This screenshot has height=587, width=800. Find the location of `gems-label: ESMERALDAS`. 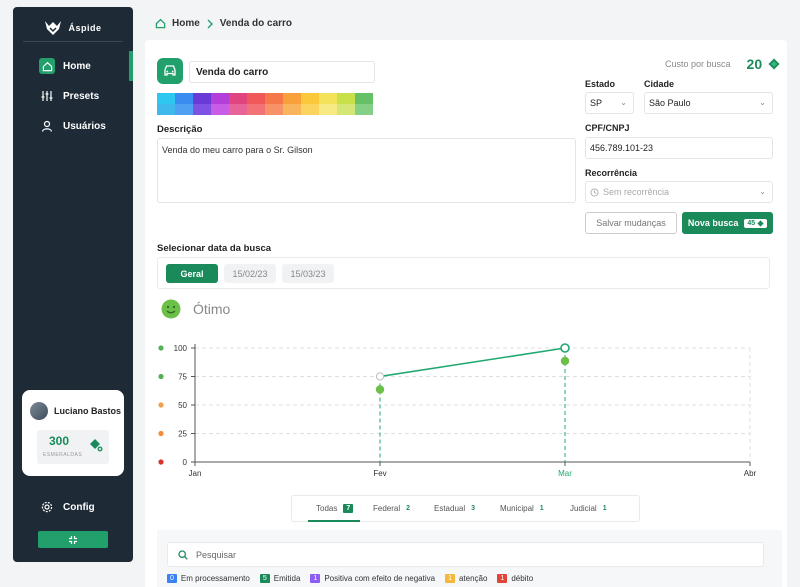

gems-label: ESMERALDAS is located at coordinates (63, 455).